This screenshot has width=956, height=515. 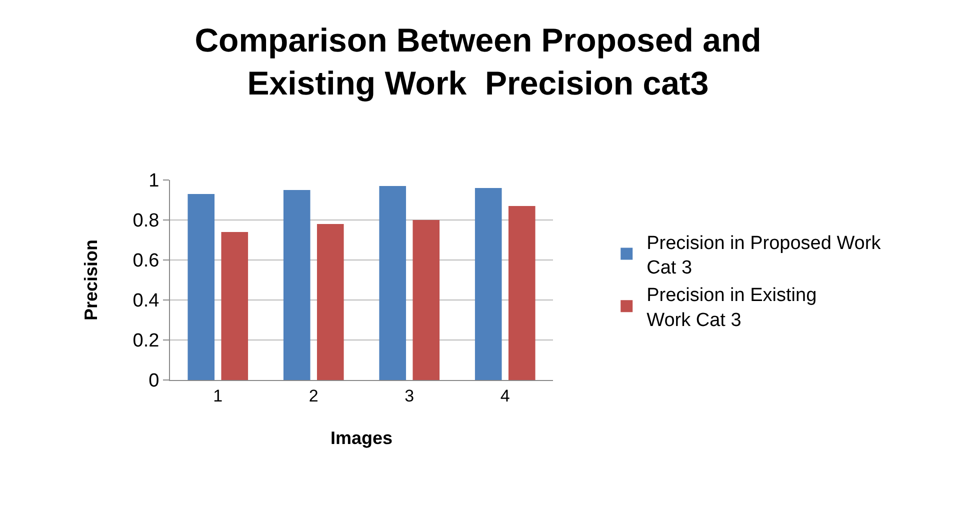 I want to click on y-tick-label: 1, so click(x=154, y=181).